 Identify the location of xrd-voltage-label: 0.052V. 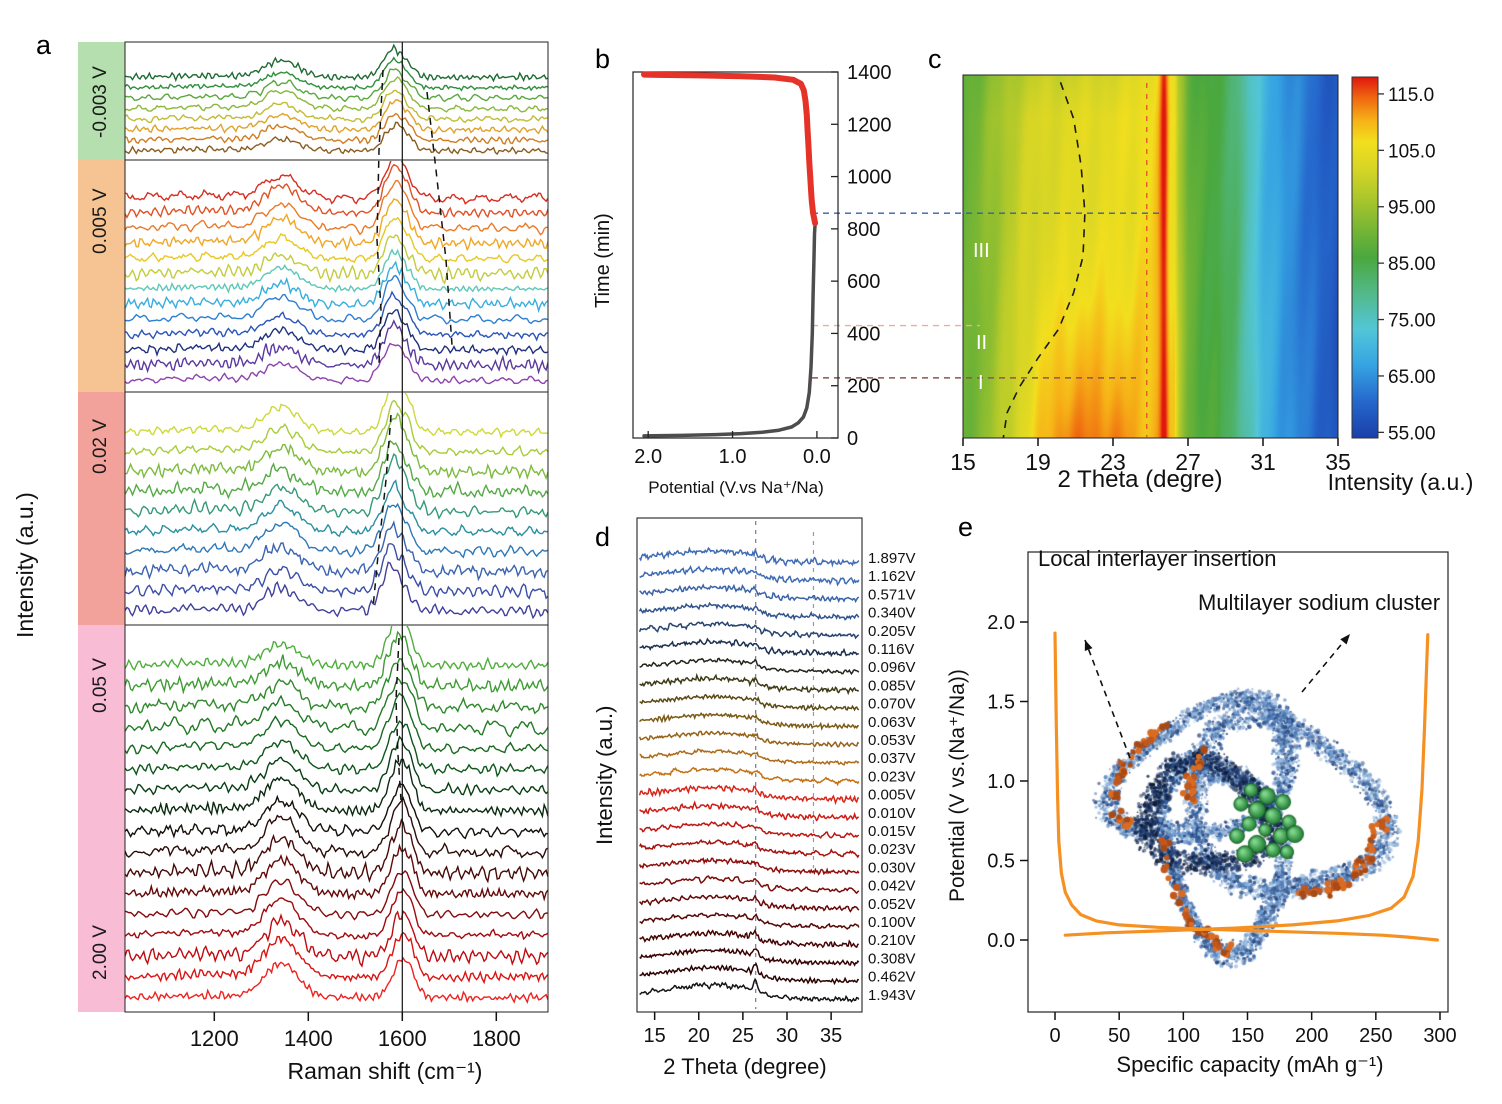
(892, 904).